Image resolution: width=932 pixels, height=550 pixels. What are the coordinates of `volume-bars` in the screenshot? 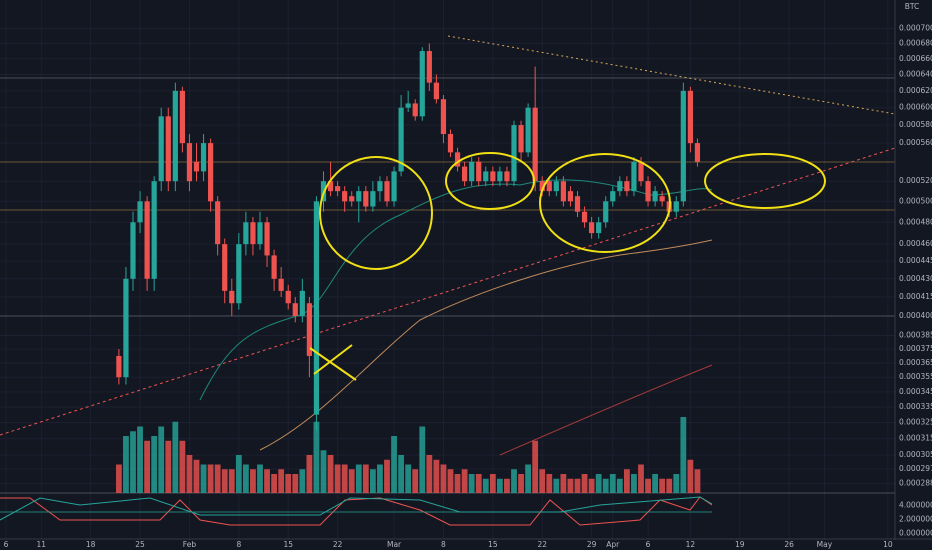 It's located at (408, 455).